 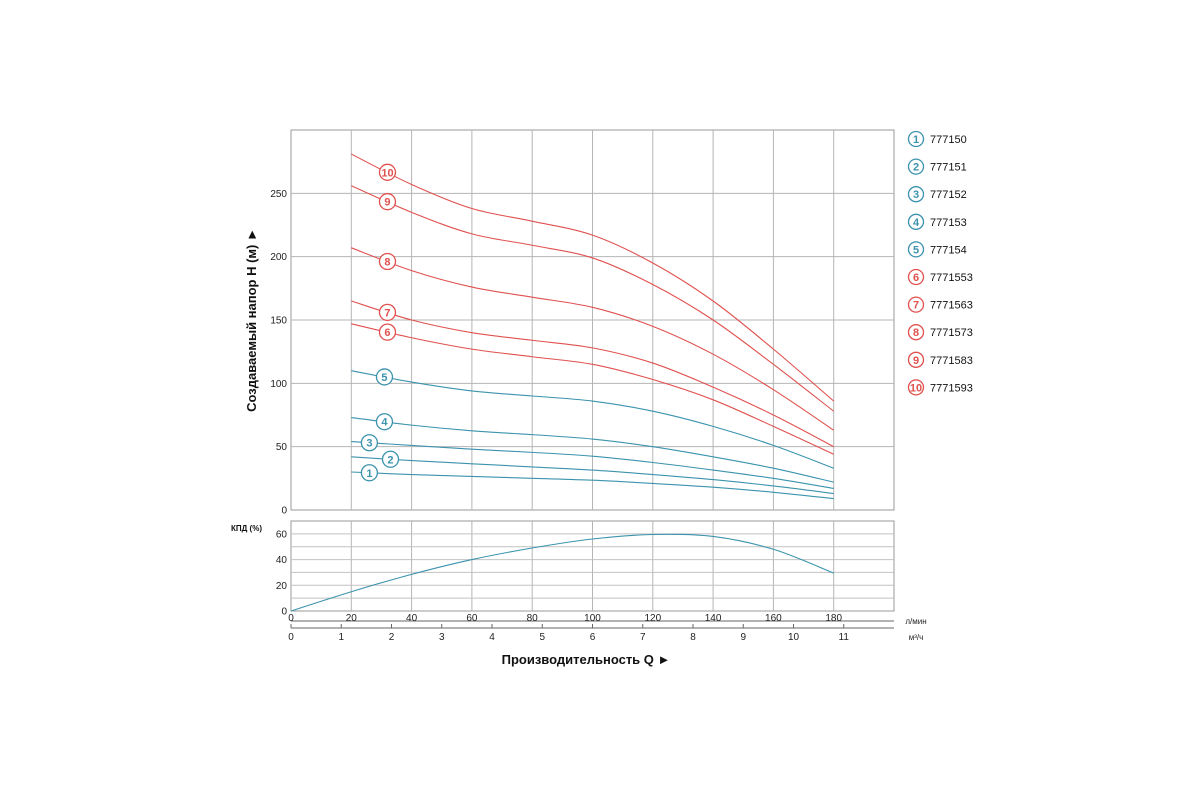 What do you see at coordinates (951, 306) in the screenshot?
I see `legend-label: 7771563` at bounding box center [951, 306].